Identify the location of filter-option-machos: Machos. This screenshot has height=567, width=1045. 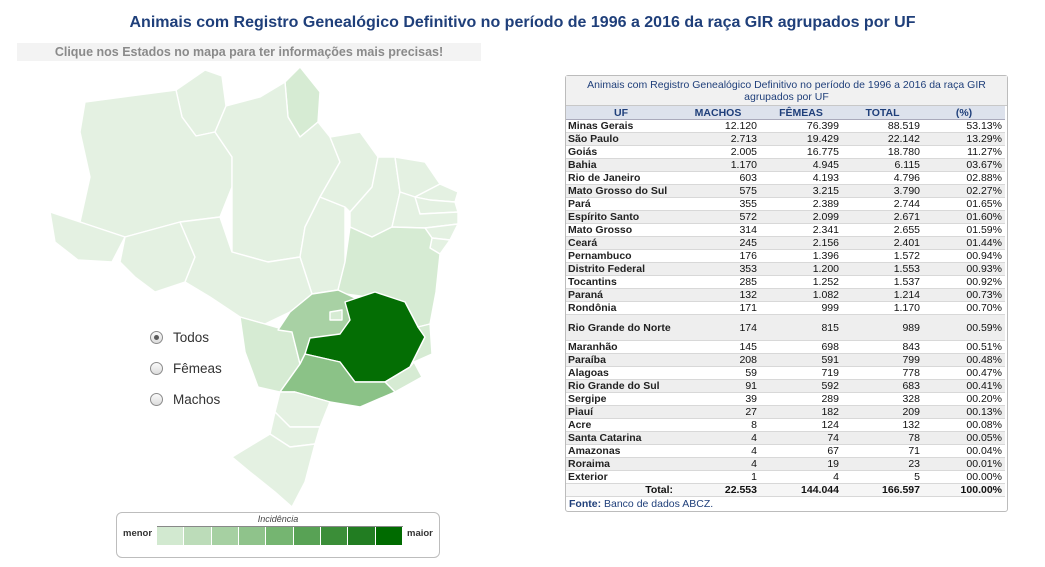
(186, 399).